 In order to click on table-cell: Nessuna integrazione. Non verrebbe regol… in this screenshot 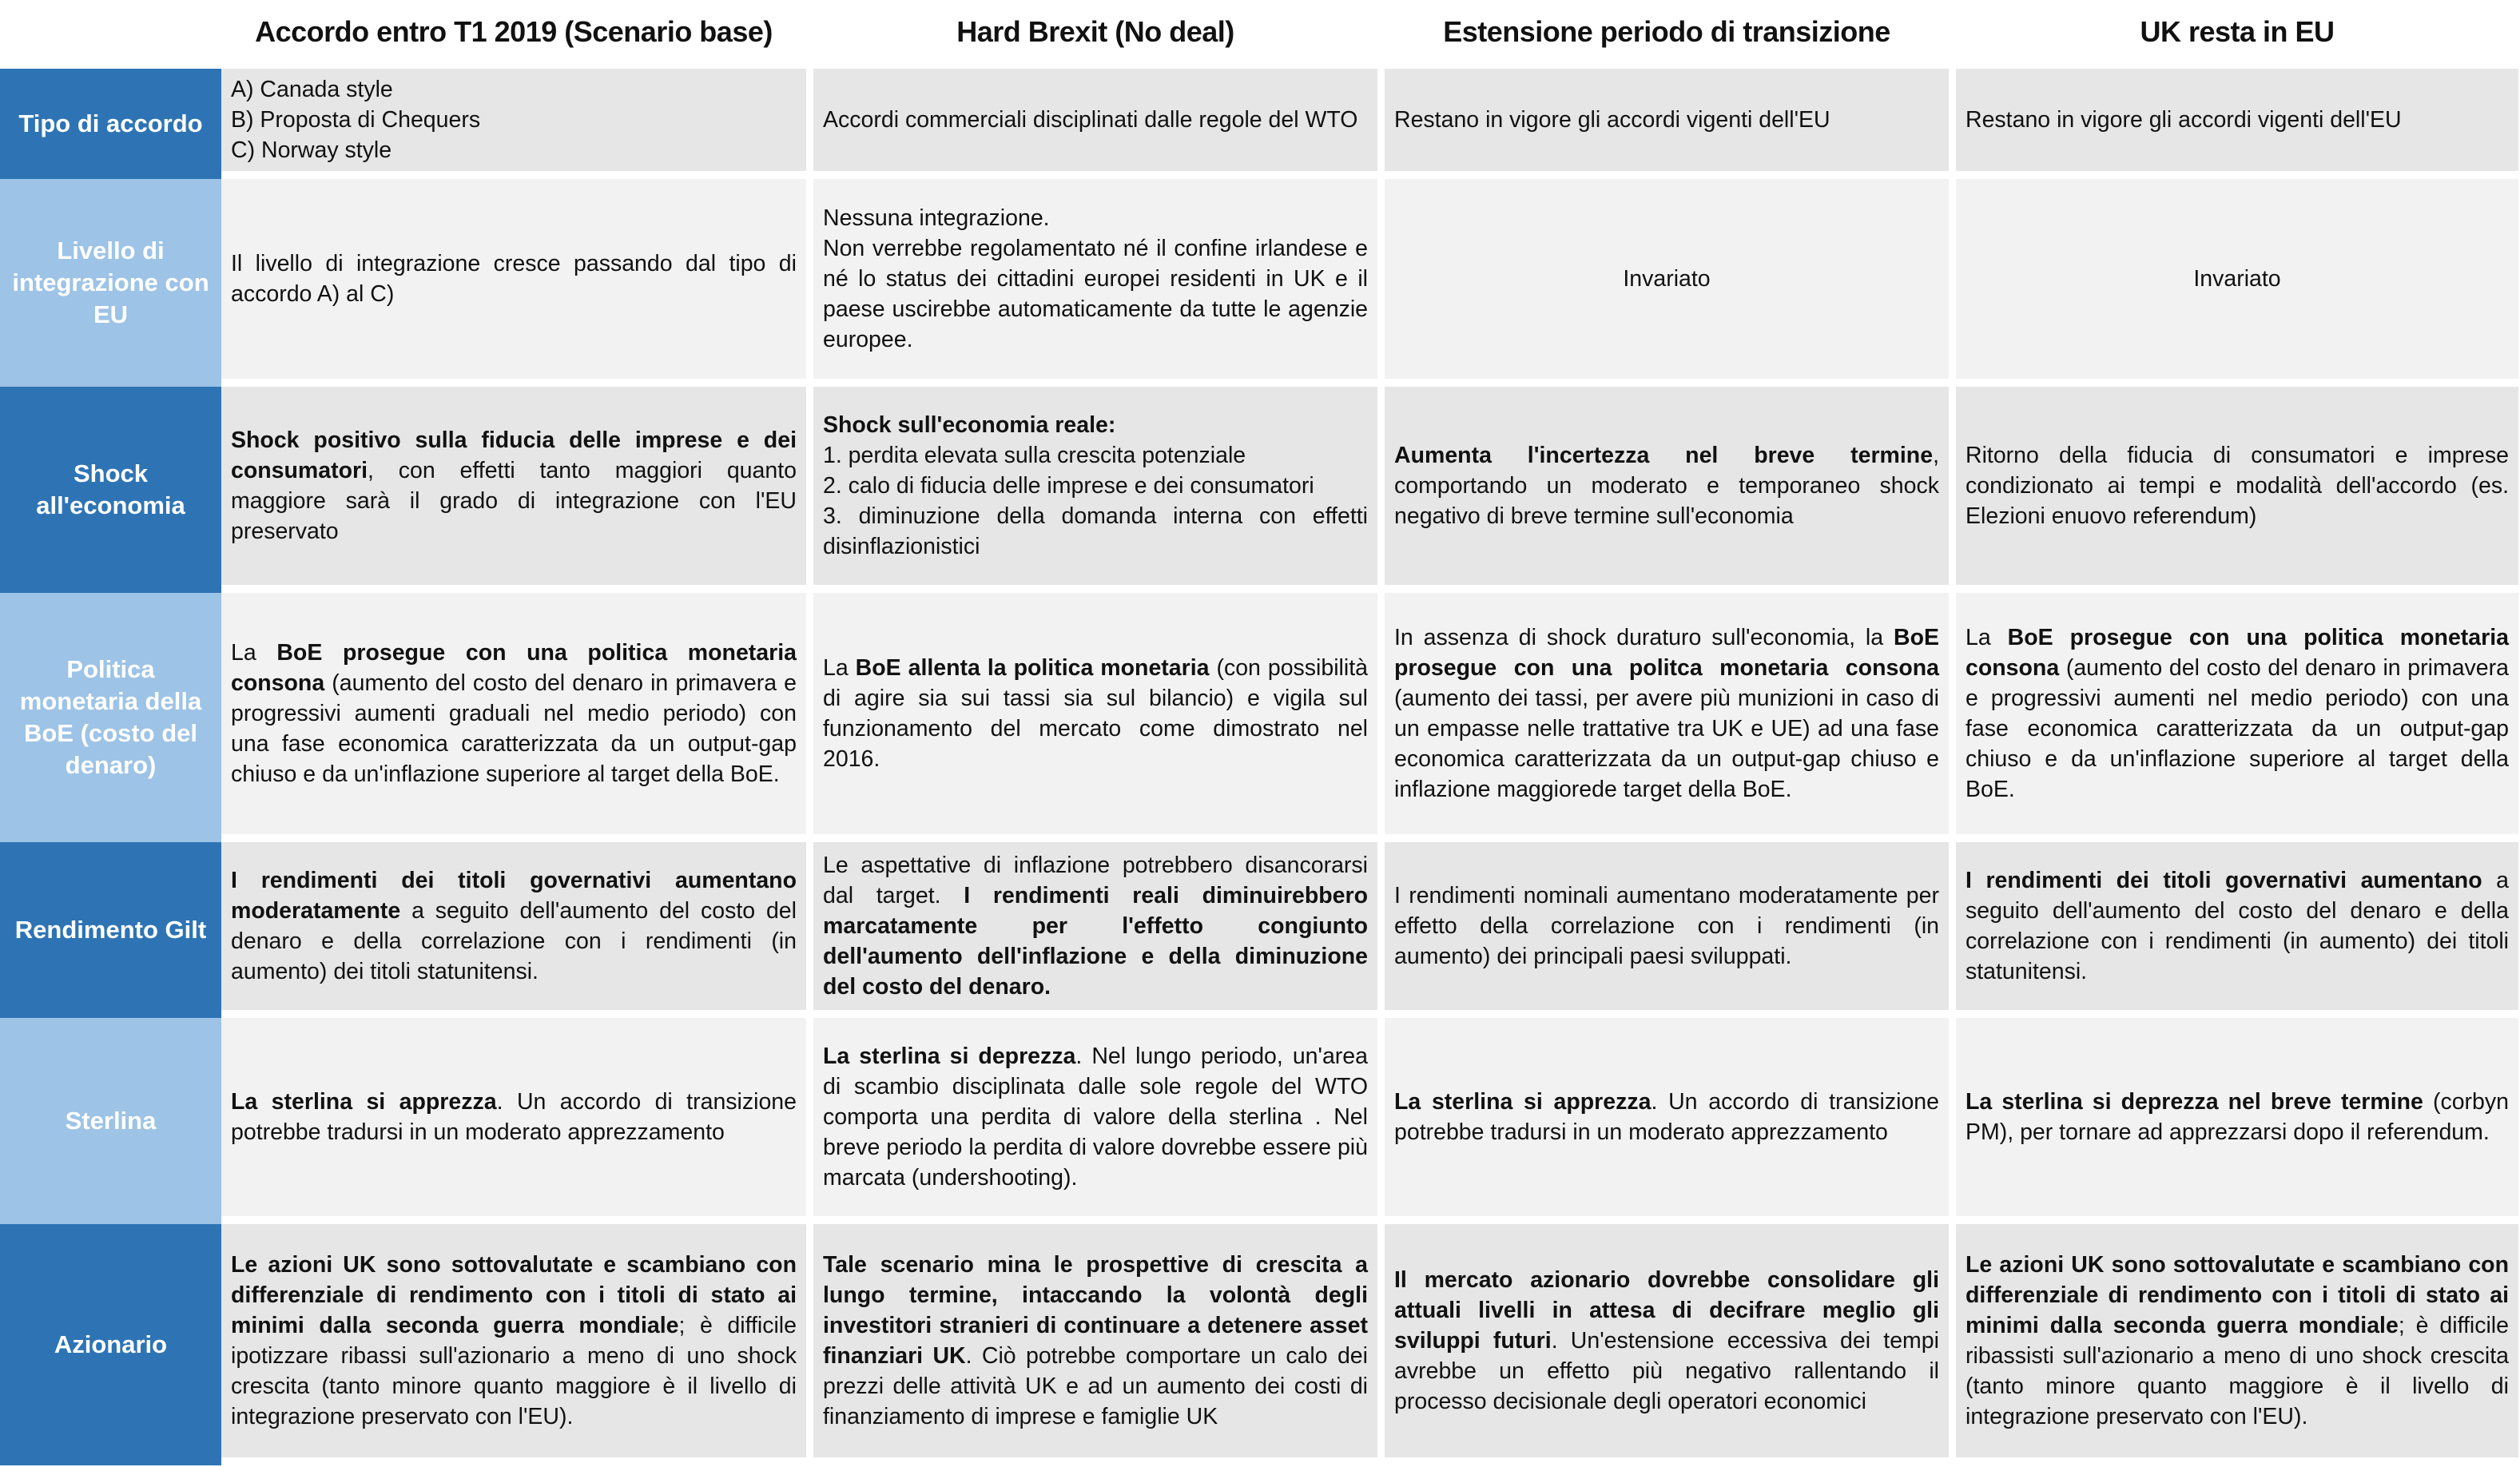, I will do `click(1095, 279)`.